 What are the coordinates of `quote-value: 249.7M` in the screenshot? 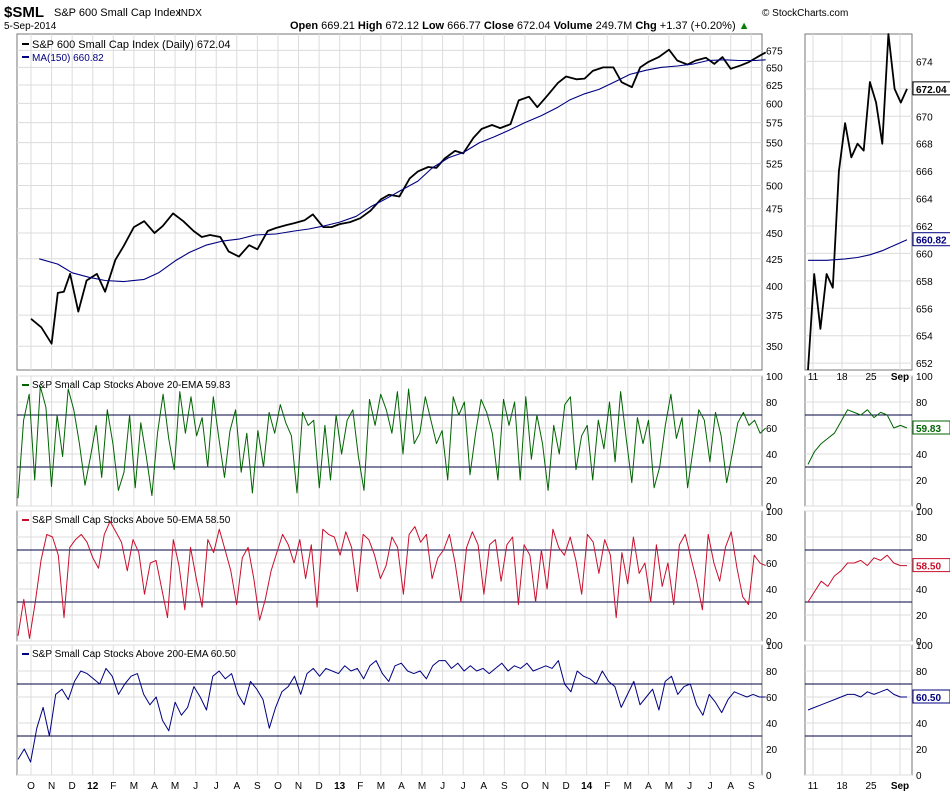 It's located at (614, 26).